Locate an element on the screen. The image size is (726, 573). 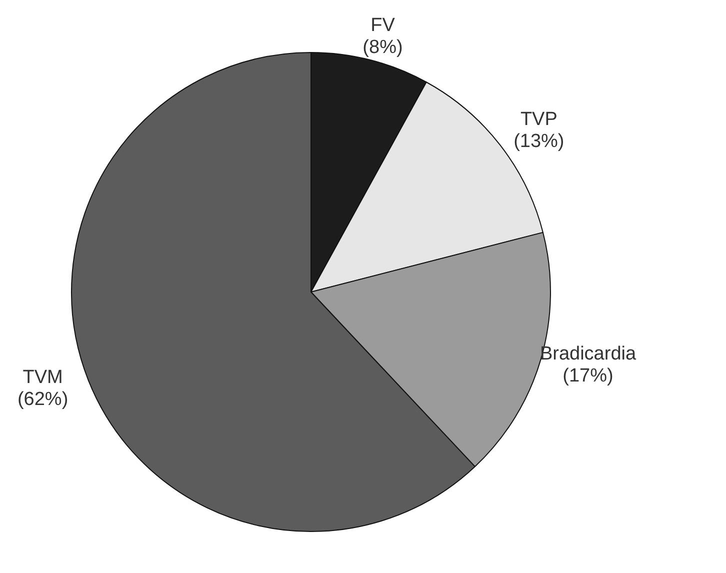
data-label: (62%) is located at coordinates (42, 399).